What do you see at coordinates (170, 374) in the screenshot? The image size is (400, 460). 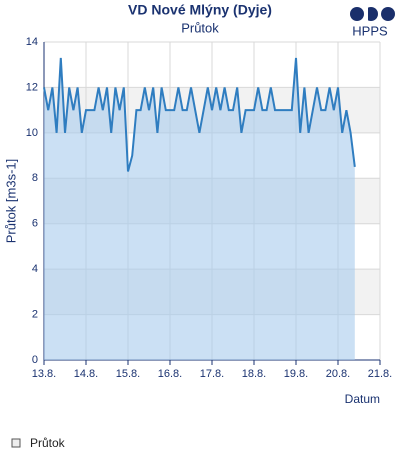 I see `x-tick-label: 16.8.` at bounding box center [170, 374].